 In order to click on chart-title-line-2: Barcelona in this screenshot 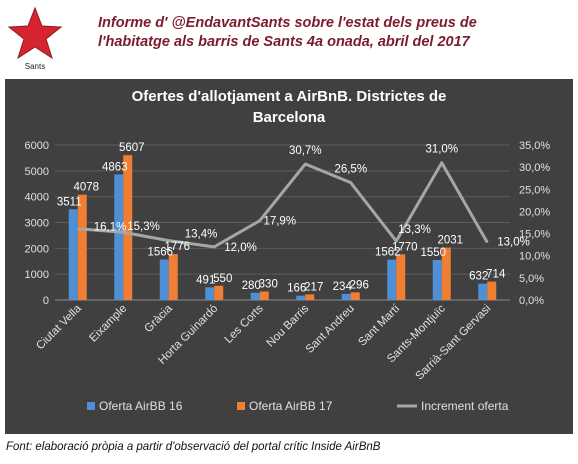, I will do `click(289, 117)`.